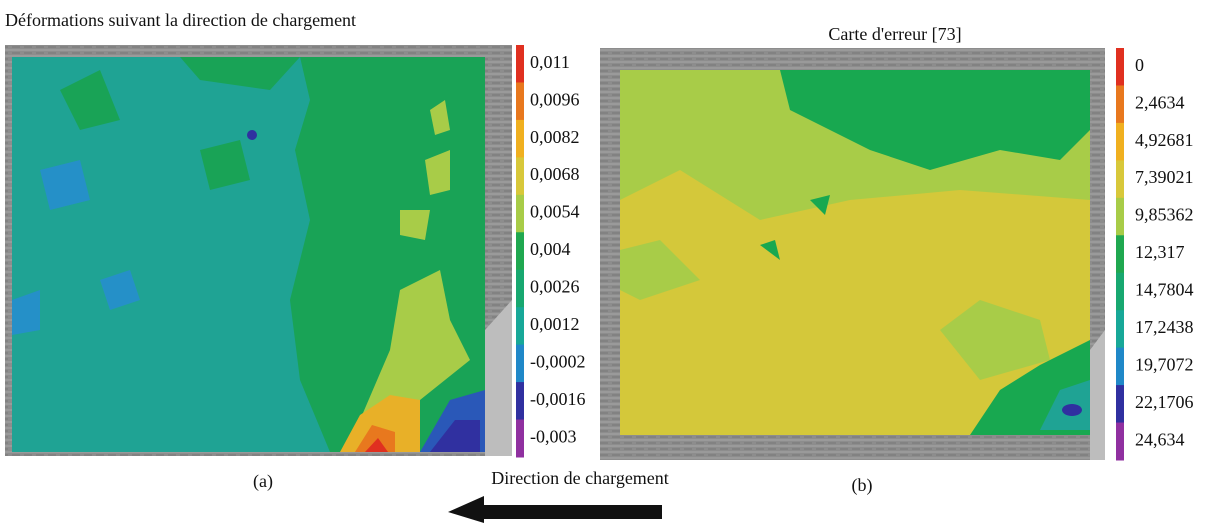 The width and height of the screenshot is (1218, 523). What do you see at coordinates (862, 485) in the screenshot?
I see `caption: (b)` at bounding box center [862, 485].